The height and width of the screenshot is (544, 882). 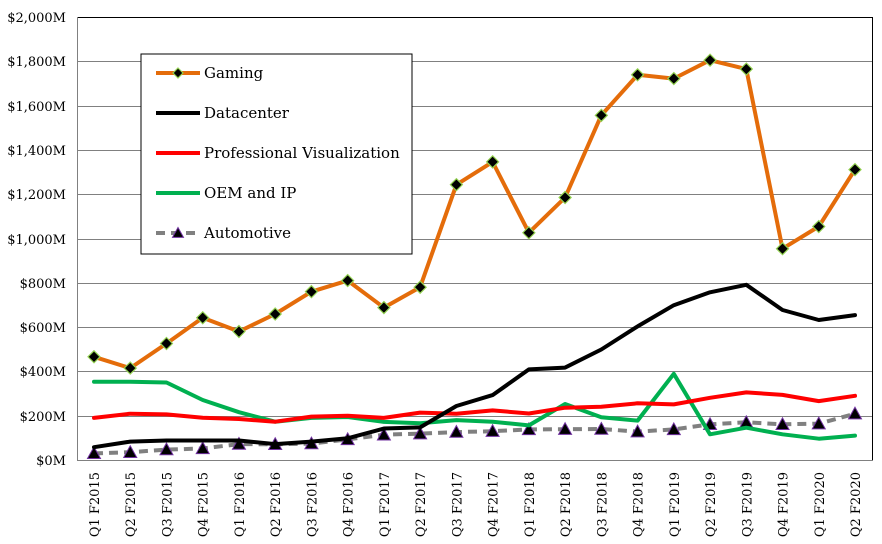 What do you see at coordinates (43, 284) in the screenshot?
I see `y-tick-label: $800M` at bounding box center [43, 284].